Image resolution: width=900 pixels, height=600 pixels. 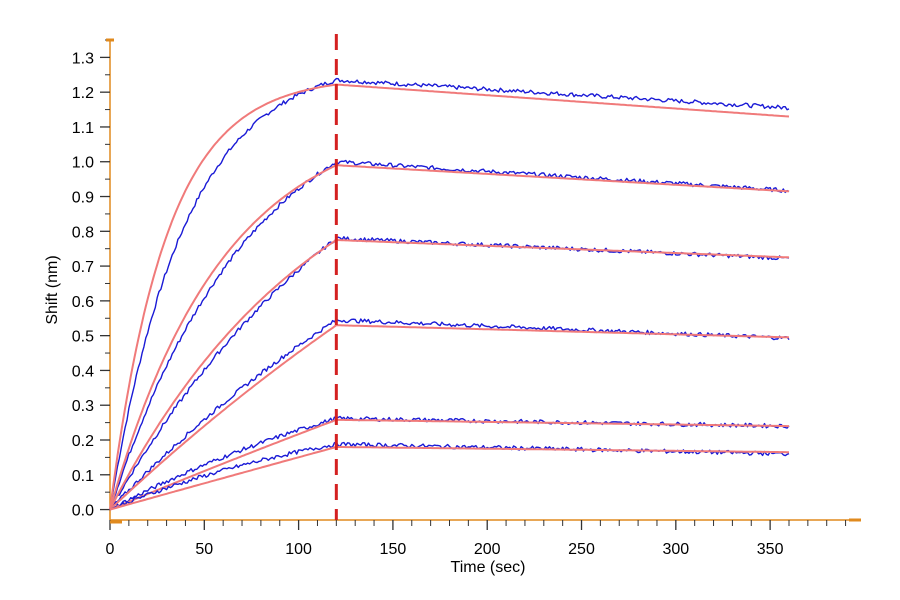 I want to click on y-tick-label: 1.2, so click(x=83, y=93).